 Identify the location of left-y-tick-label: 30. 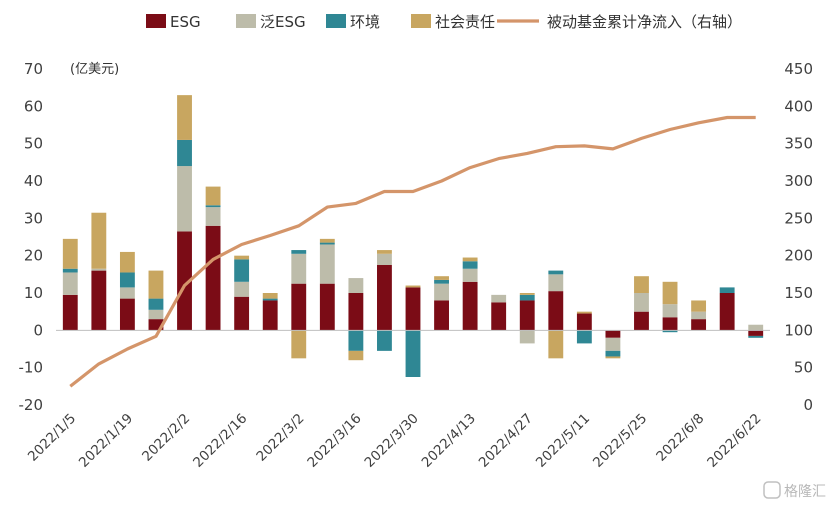
(33, 218).